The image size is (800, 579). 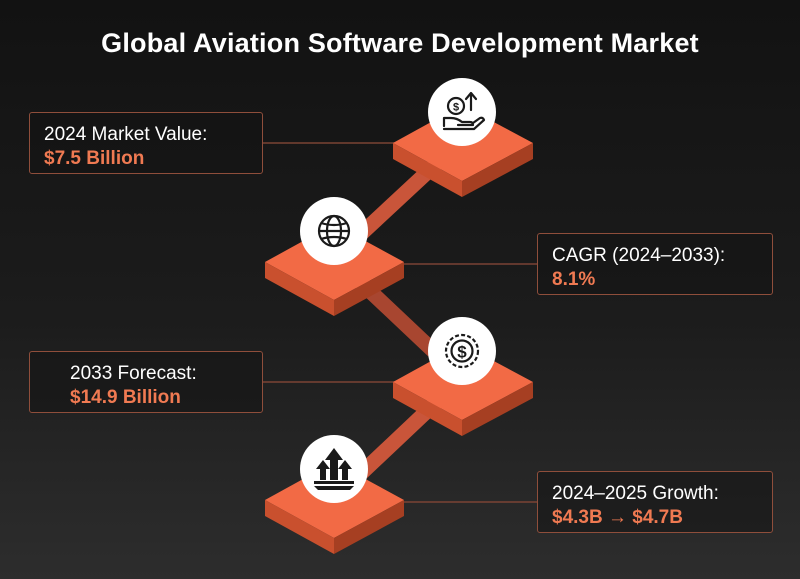 I want to click on callout-value: 8.1%, so click(x=574, y=279).